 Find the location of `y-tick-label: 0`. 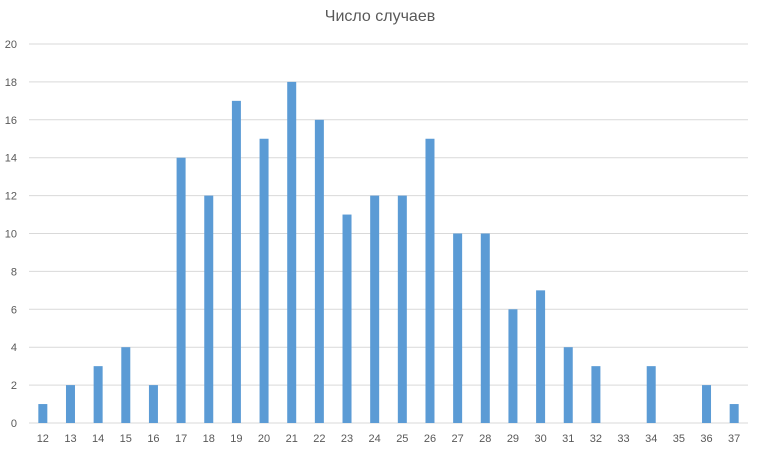

y-tick-label: 0 is located at coordinates (14, 424).